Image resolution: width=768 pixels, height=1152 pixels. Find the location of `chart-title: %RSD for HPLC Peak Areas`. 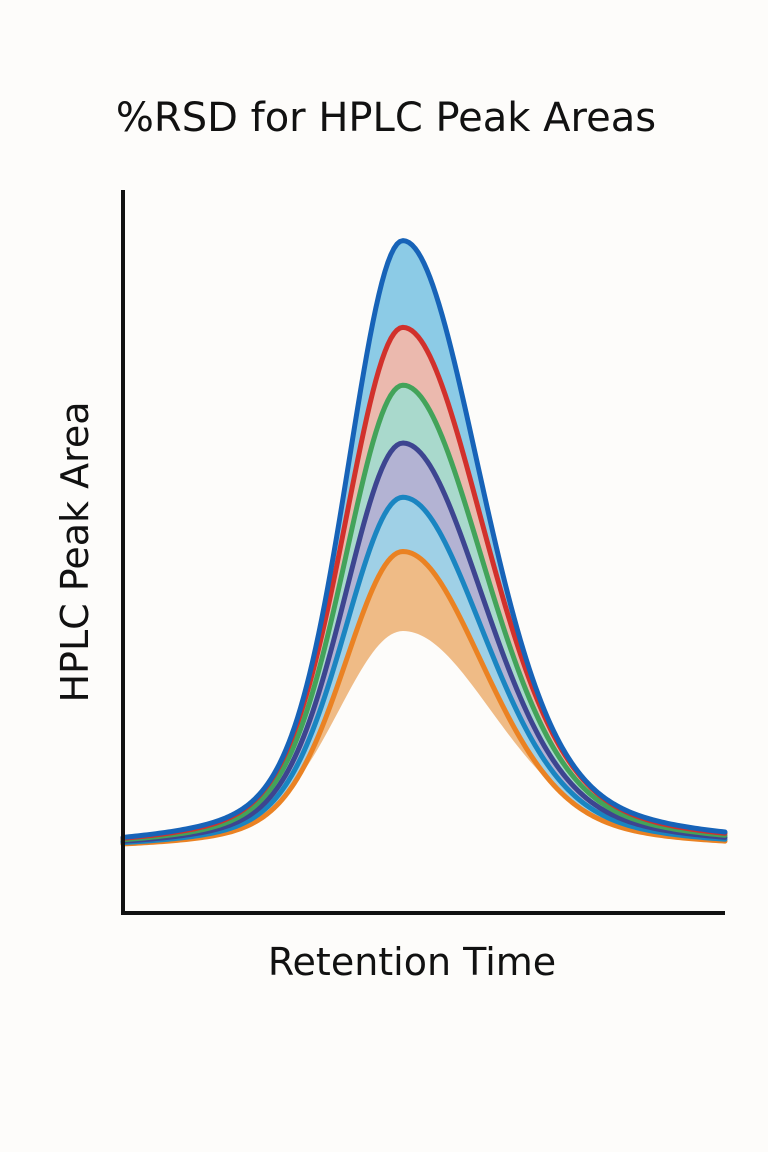

chart-title: %RSD for HPLC Peak Areas is located at coordinates (386, 118).